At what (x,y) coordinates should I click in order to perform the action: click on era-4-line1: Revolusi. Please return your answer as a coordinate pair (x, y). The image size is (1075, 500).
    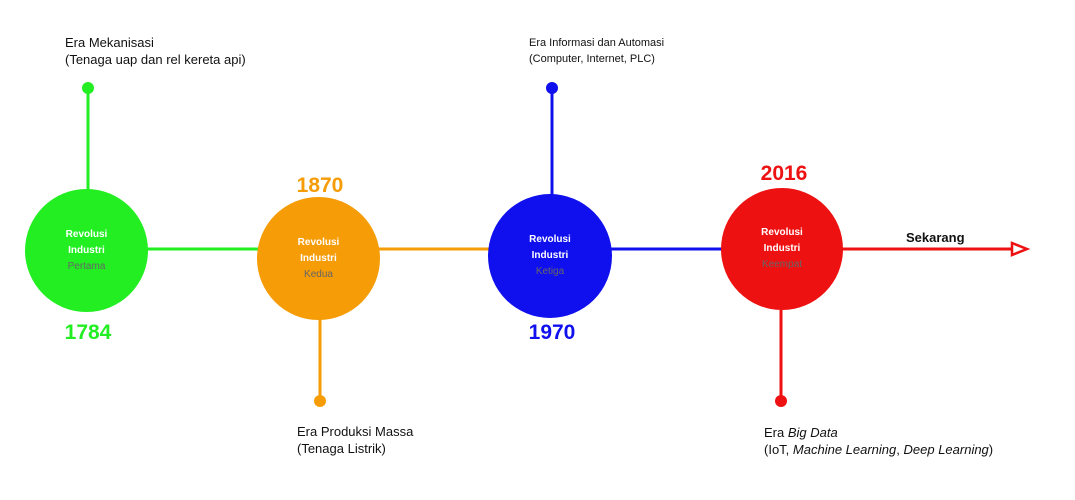
    Looking at the image, I should click on (782, 232).